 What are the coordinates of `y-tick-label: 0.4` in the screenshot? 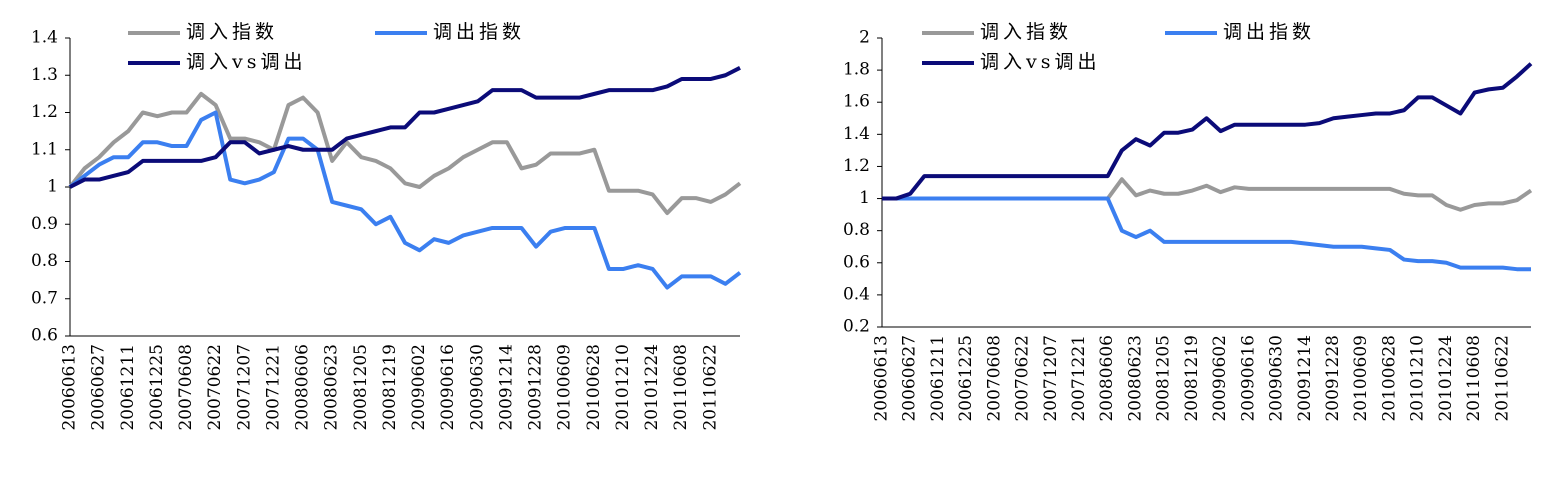 It's located at (856, 294).